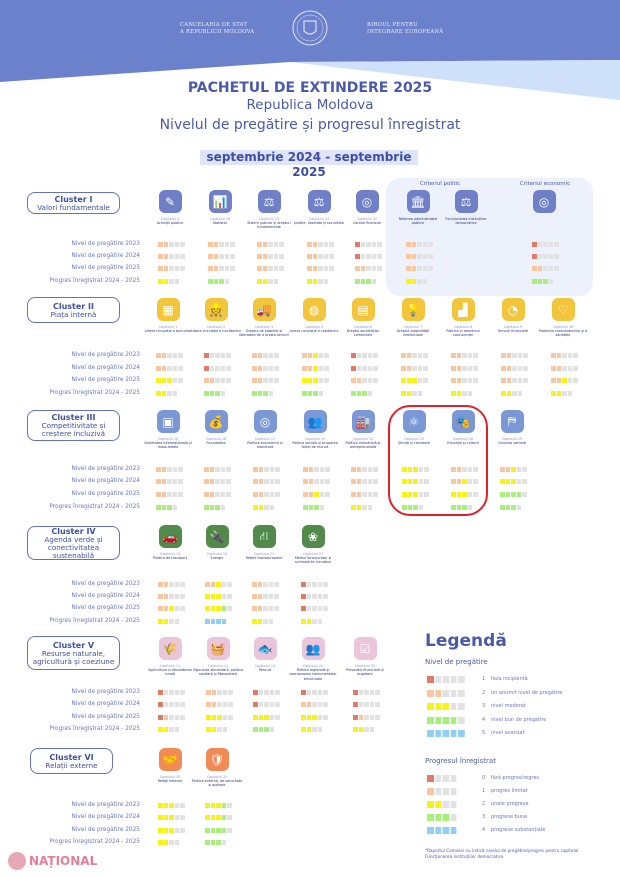 Image resolution: width=620 pixels, height=876 pixels. I want to click on shield-check-icon: 🛡, so click(217, 759).